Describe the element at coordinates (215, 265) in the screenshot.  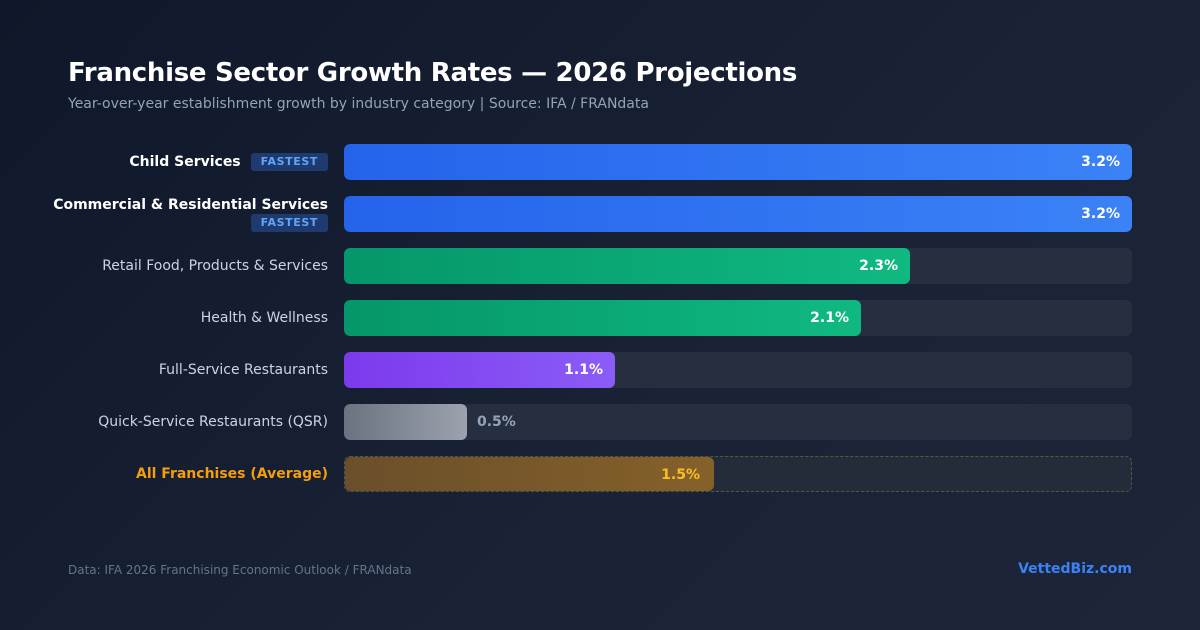
I see `category-label: Retail Food, Products & Services` at that location.